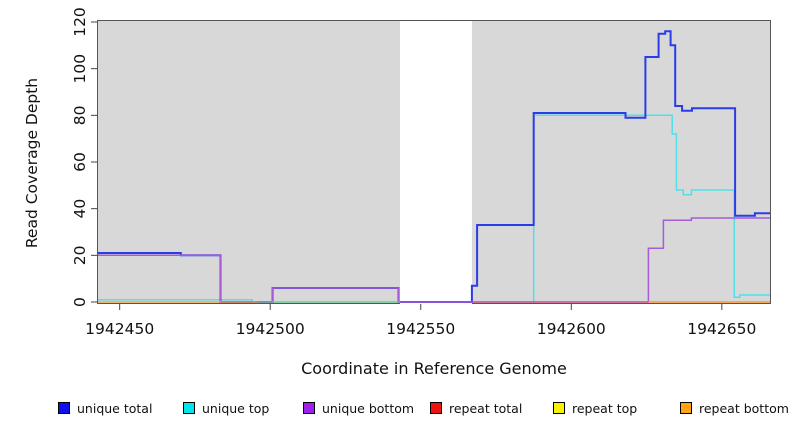  Describe the element at coordinates (80, 209) in the screenshot. I see `y-tick-label: 40` at that location.